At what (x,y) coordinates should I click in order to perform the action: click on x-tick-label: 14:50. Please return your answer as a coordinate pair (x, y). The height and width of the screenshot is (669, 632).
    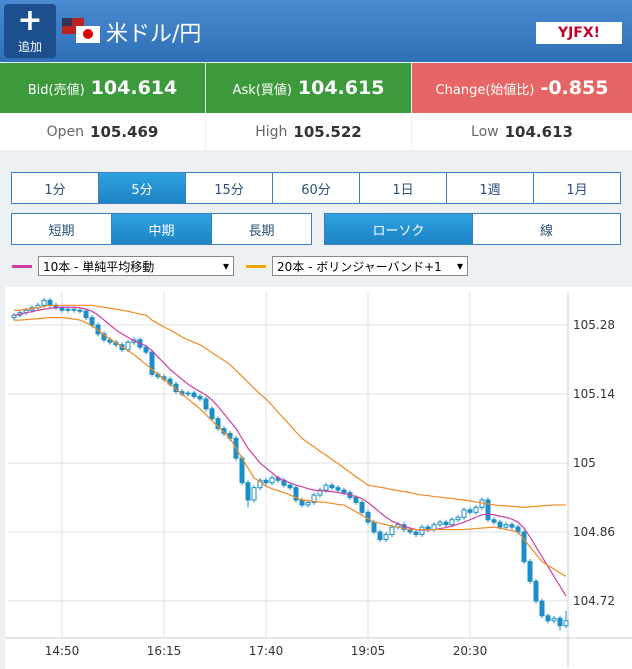
    Looking at the image, I should click on (62, 651).